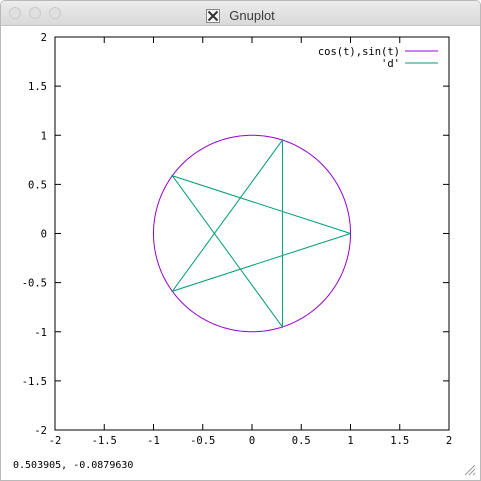 This screenshot has width=481, height=481. Describe the element at coordinates (44, 38) in the screenshot. I see `y-tick-label: 2` at that location.